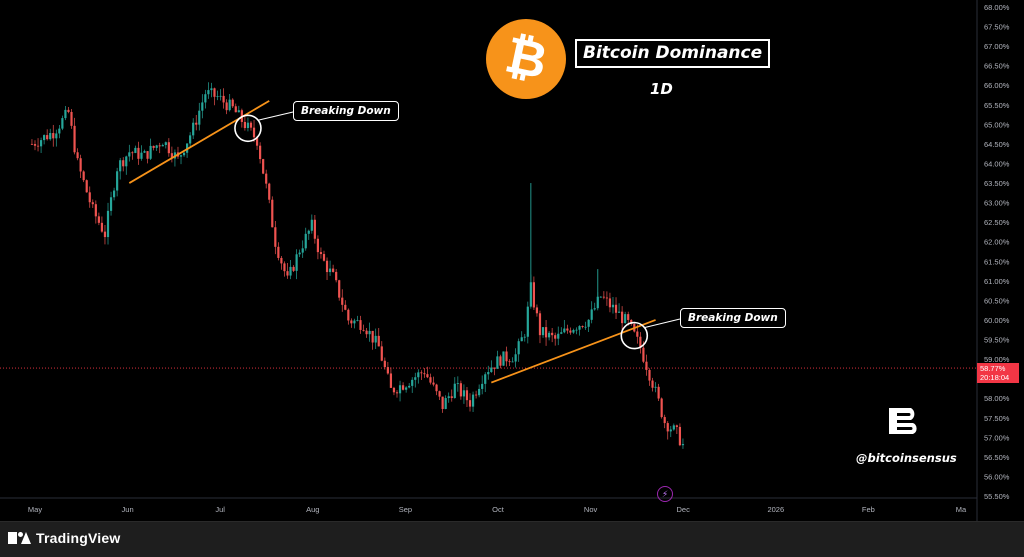 The image size is (1024, 557). Describe the element at coordinates (128, 509) in the screenshot. I see `x-tick-label: Jun` at that location.